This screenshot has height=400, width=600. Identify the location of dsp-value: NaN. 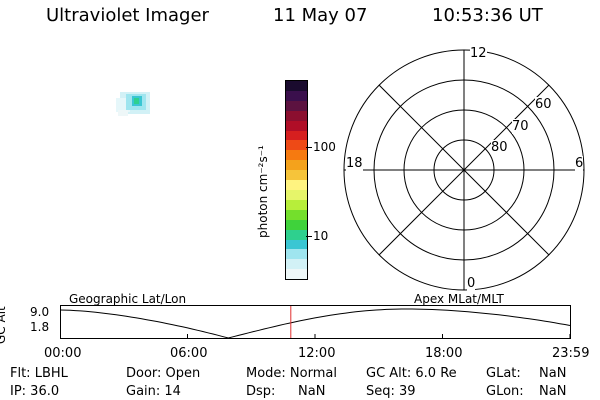
(312, 391).